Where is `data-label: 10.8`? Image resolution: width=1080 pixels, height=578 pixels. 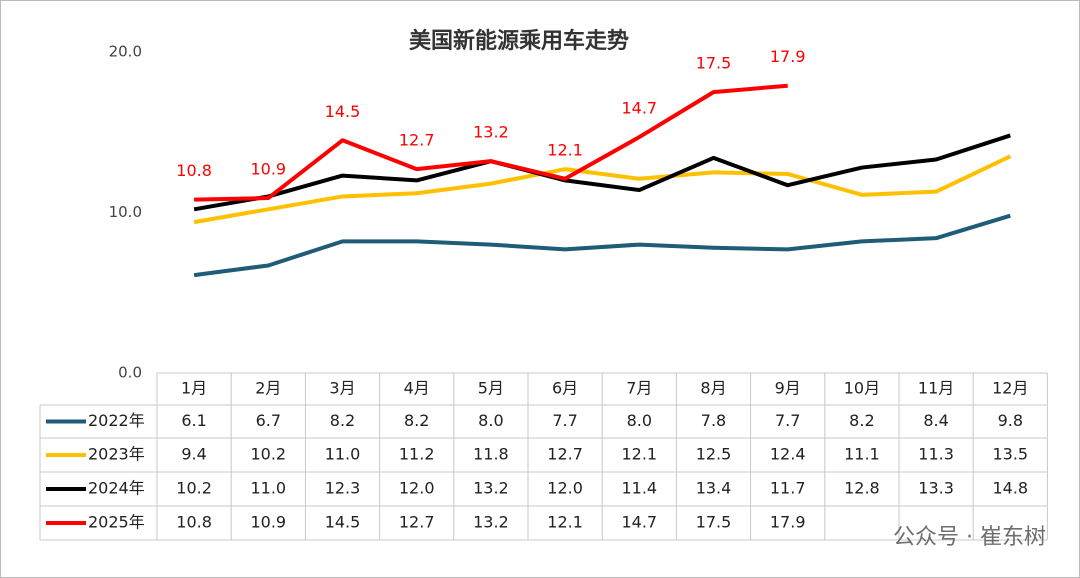 data-label: 10.8 is located at coordinates (194, 170).